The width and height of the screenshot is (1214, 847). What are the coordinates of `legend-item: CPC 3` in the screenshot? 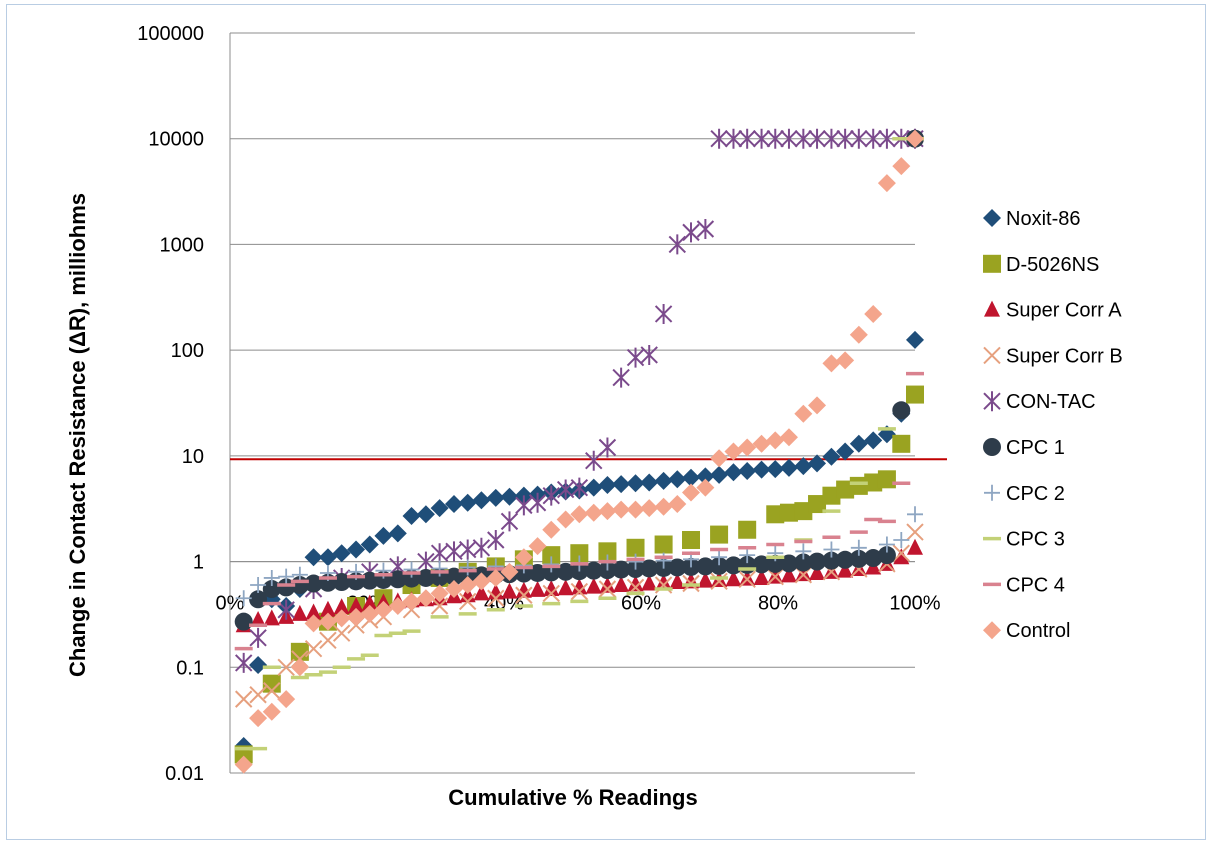 It's located at (1024, 540).